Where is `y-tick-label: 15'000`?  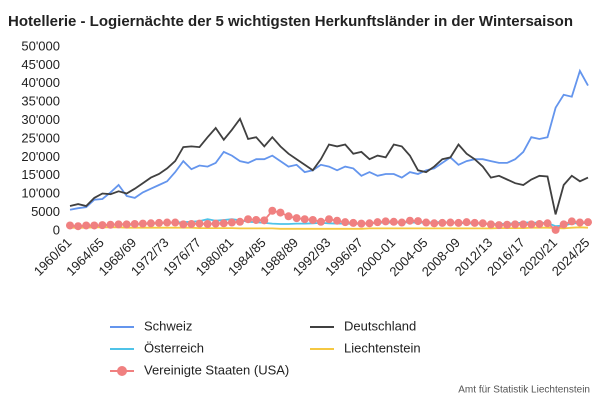 y-tick-label: 15'000 is located at coordinates (40, 174).